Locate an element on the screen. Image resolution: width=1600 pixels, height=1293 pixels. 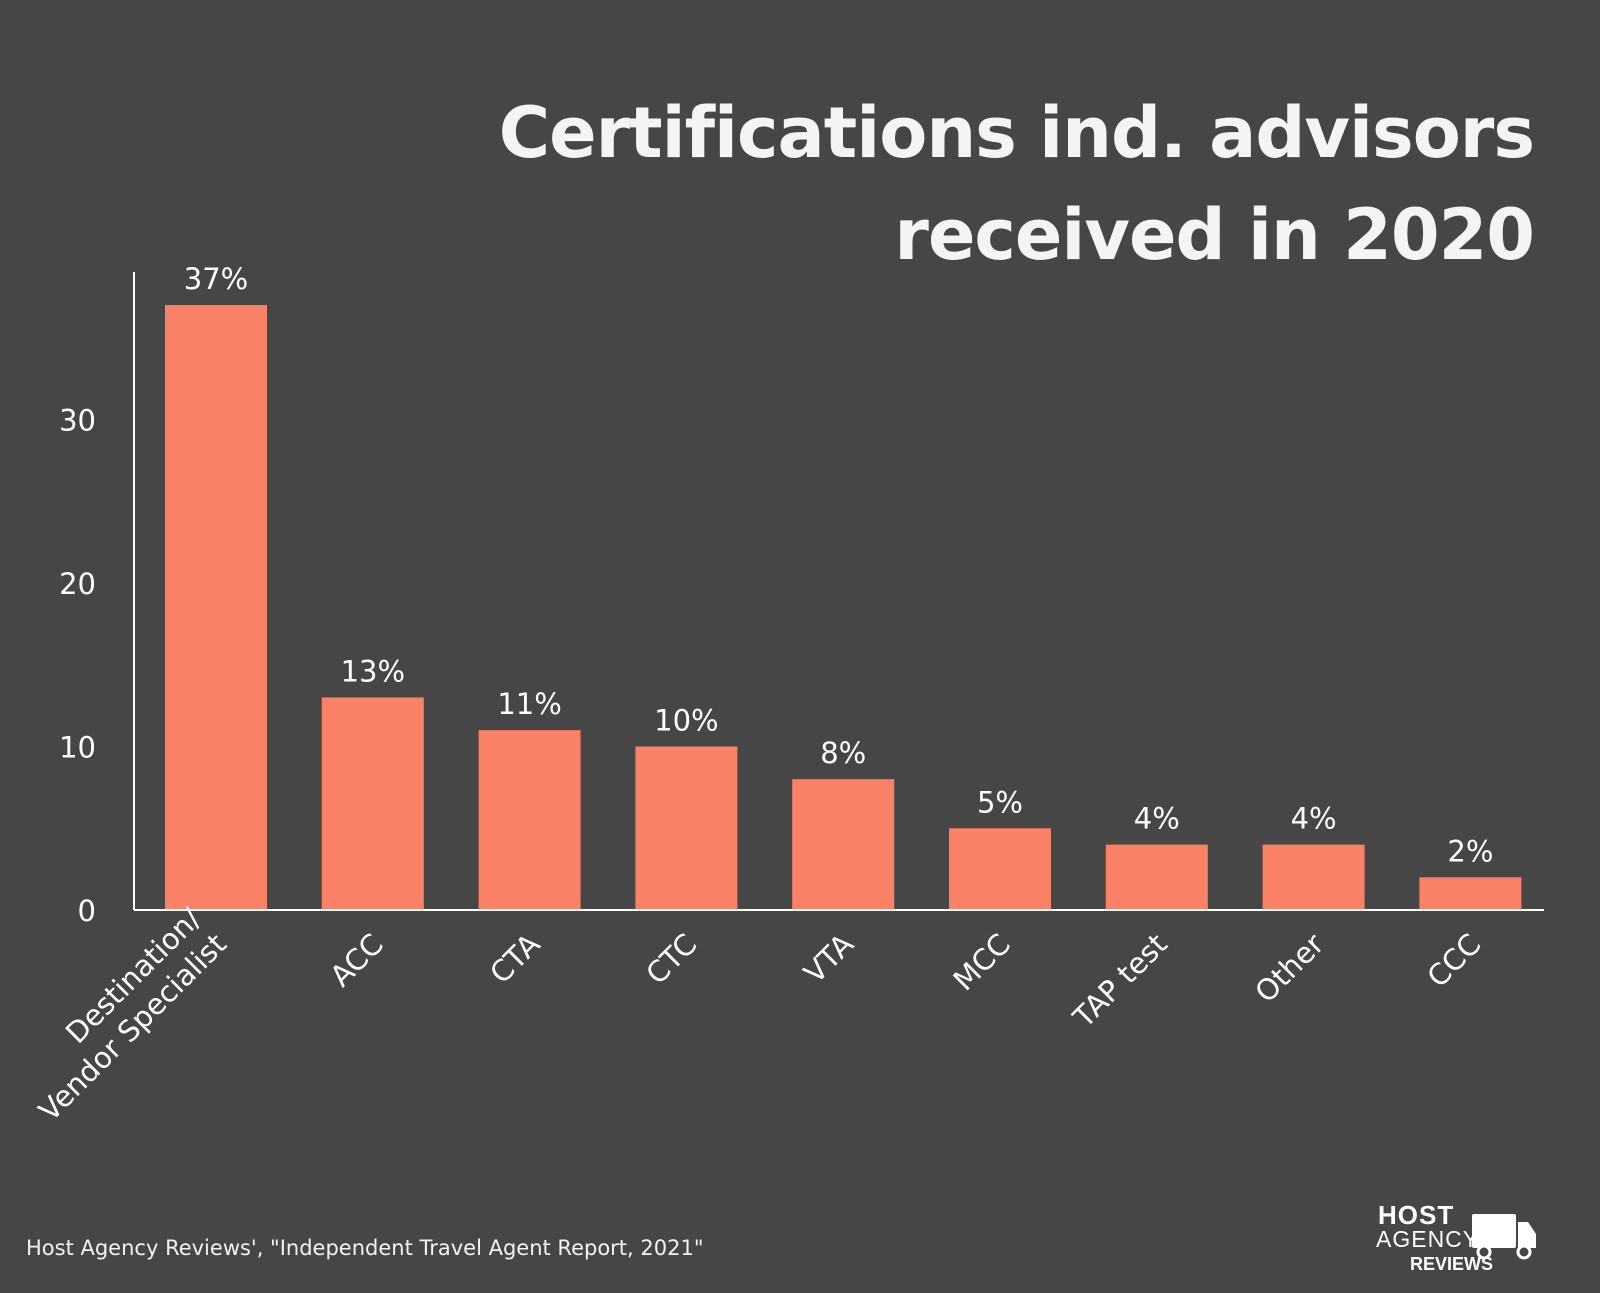
y-tick-label: 0 is located at coordinates (87, 911).